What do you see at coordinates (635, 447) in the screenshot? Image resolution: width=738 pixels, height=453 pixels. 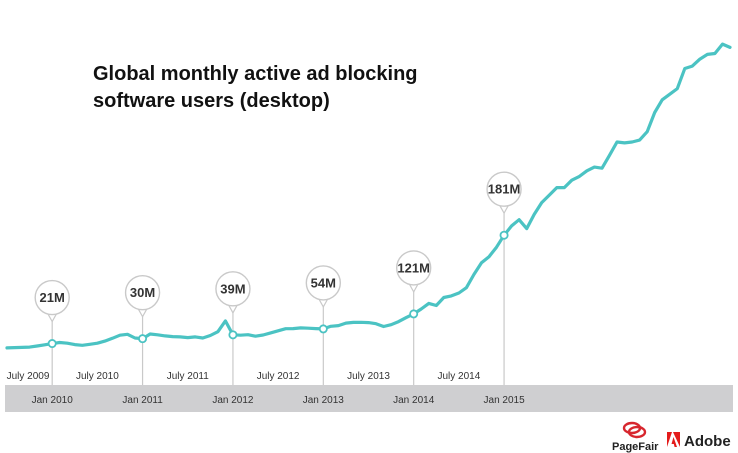 I see `pagefair-wordmark: PageFair` at bounding box center [635, 447].